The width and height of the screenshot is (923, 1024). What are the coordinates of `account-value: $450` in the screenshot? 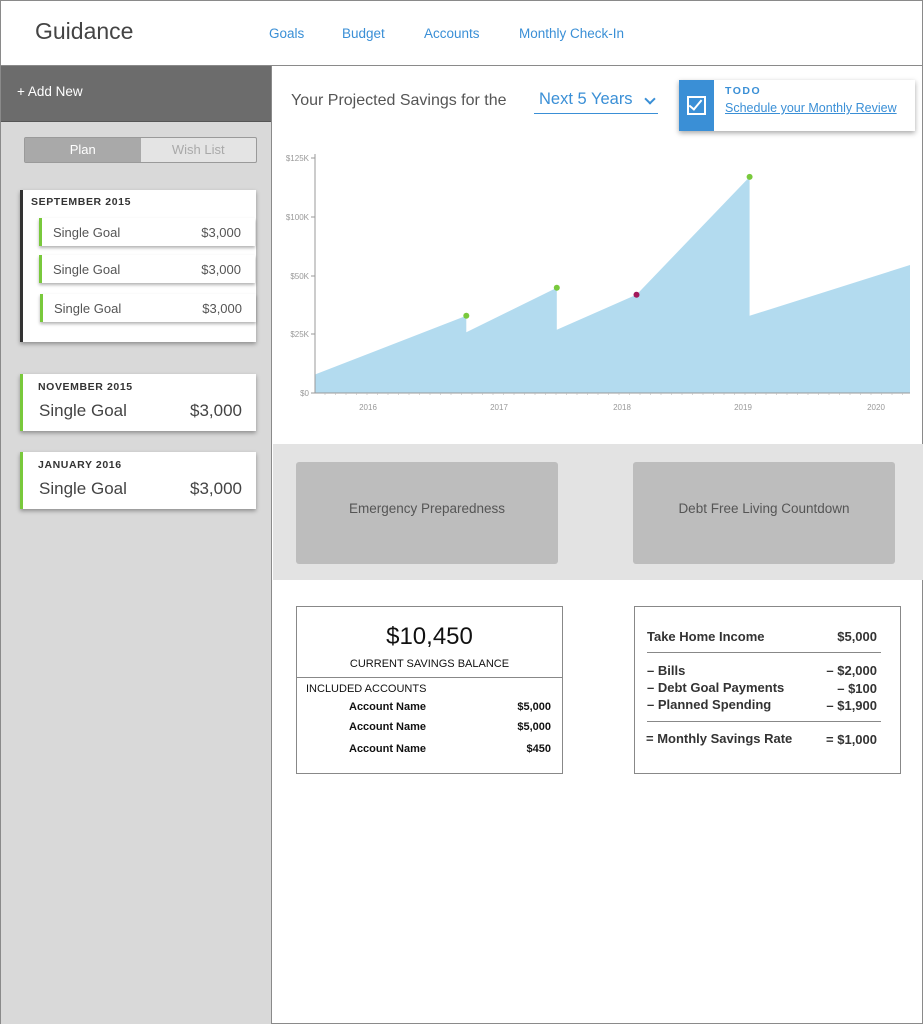 It's located at (538, 749).